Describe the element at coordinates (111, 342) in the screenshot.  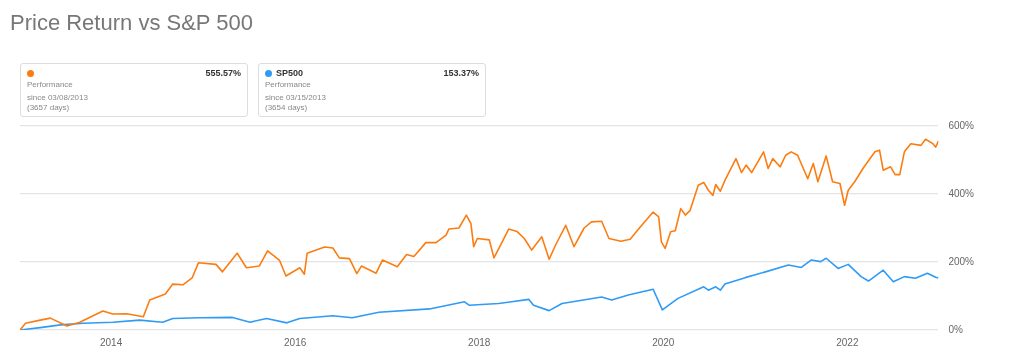
I see `x-tick-label: 2014` at that location.